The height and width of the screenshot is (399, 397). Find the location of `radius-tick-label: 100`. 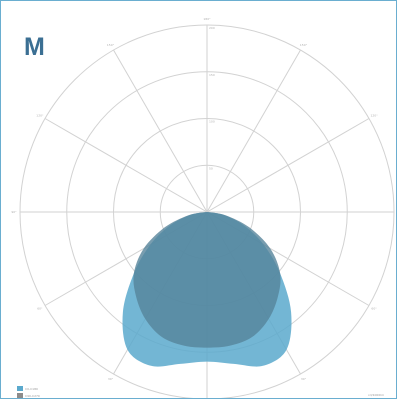

radius-tick-label: 100 is located at coordinates (212, 122).